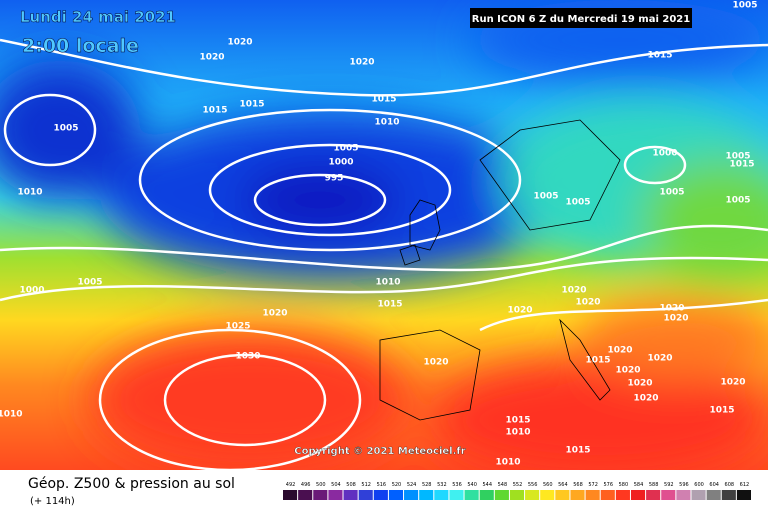 The height and width of the screenshot is (512, 768). Describe the element at coordinates (578, 485) in the screenshot. I see `colorbar-label: 568` at that location.